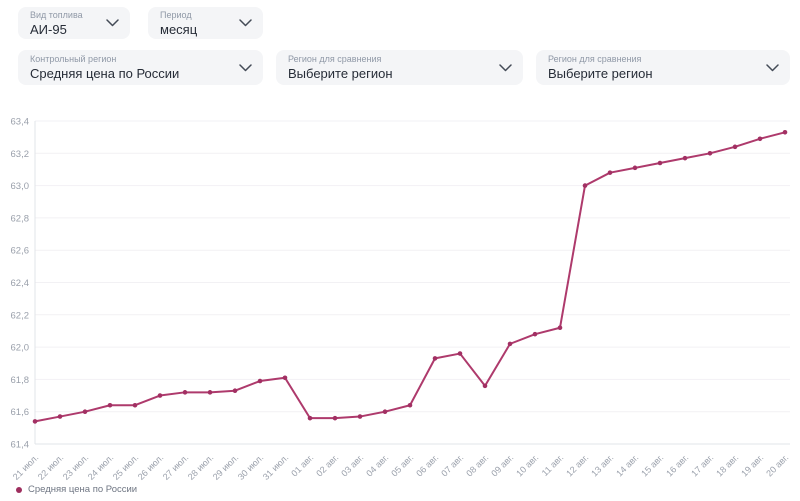  I want to click on y-axis-tick-label: 63,4, so click(20, 122).